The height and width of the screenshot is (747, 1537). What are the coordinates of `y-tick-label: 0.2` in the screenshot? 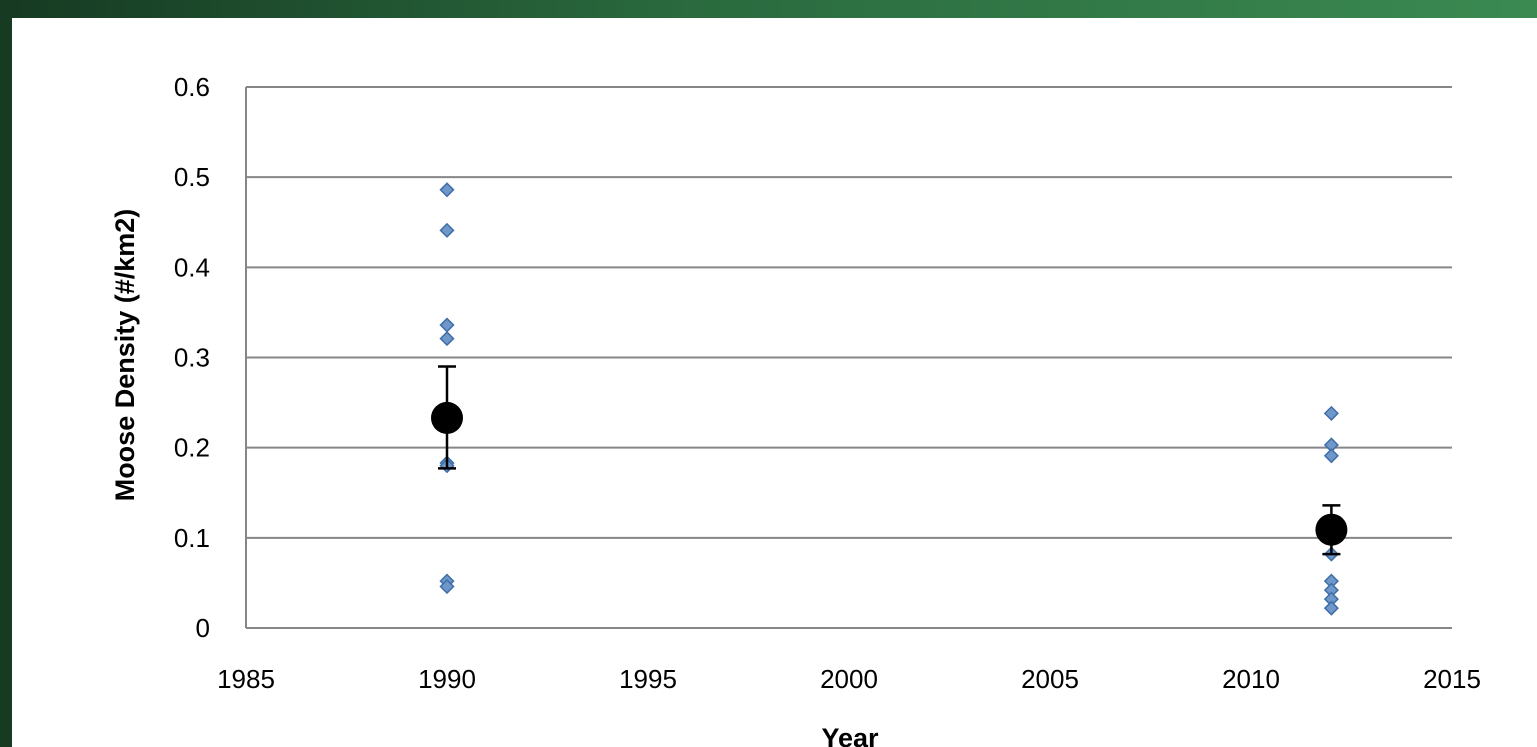 It's located at (192, 448).